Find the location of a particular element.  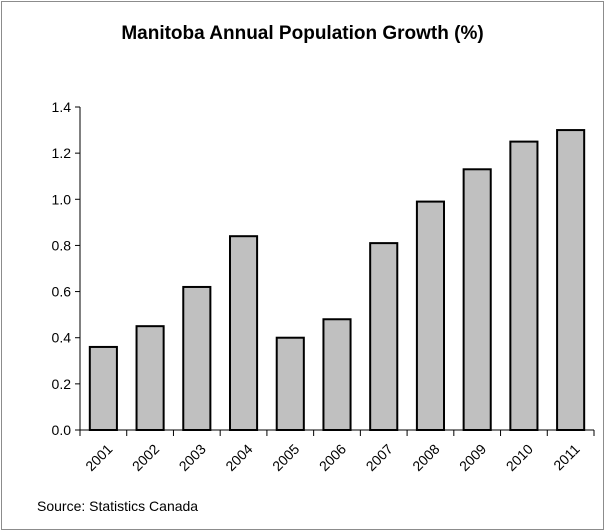

y-tick-label: 0.2 is located at coordinates (62, 384).